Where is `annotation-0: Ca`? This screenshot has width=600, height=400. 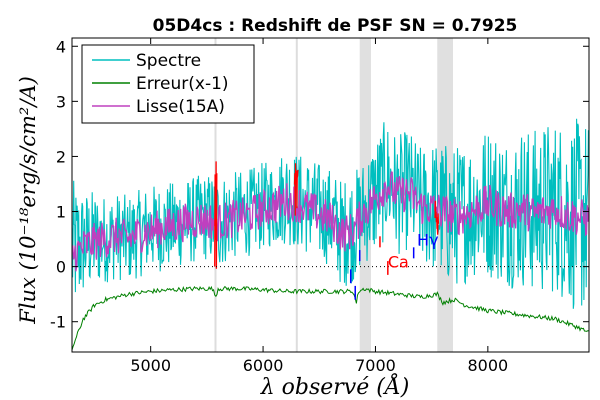
annotation-0: Ca is located at coordinates (398, 262).